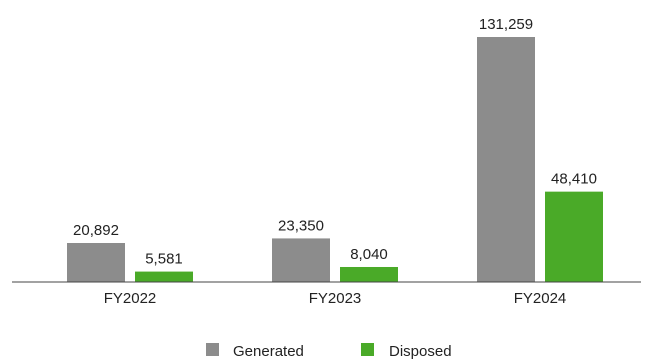  Describe the element at coordinates (369, 254) in the screenshot. I see `data-label-disposed-fy2023: 8,040` at that location.